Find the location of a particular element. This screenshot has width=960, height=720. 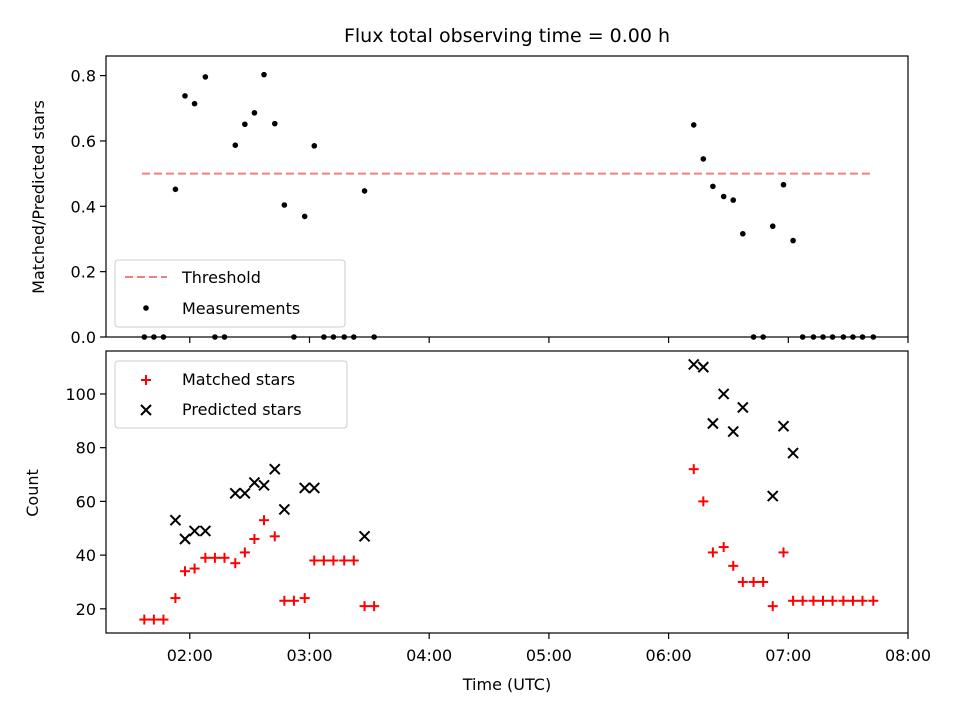

x-tick-label: 08:00 is located at coordinates (908, 655).